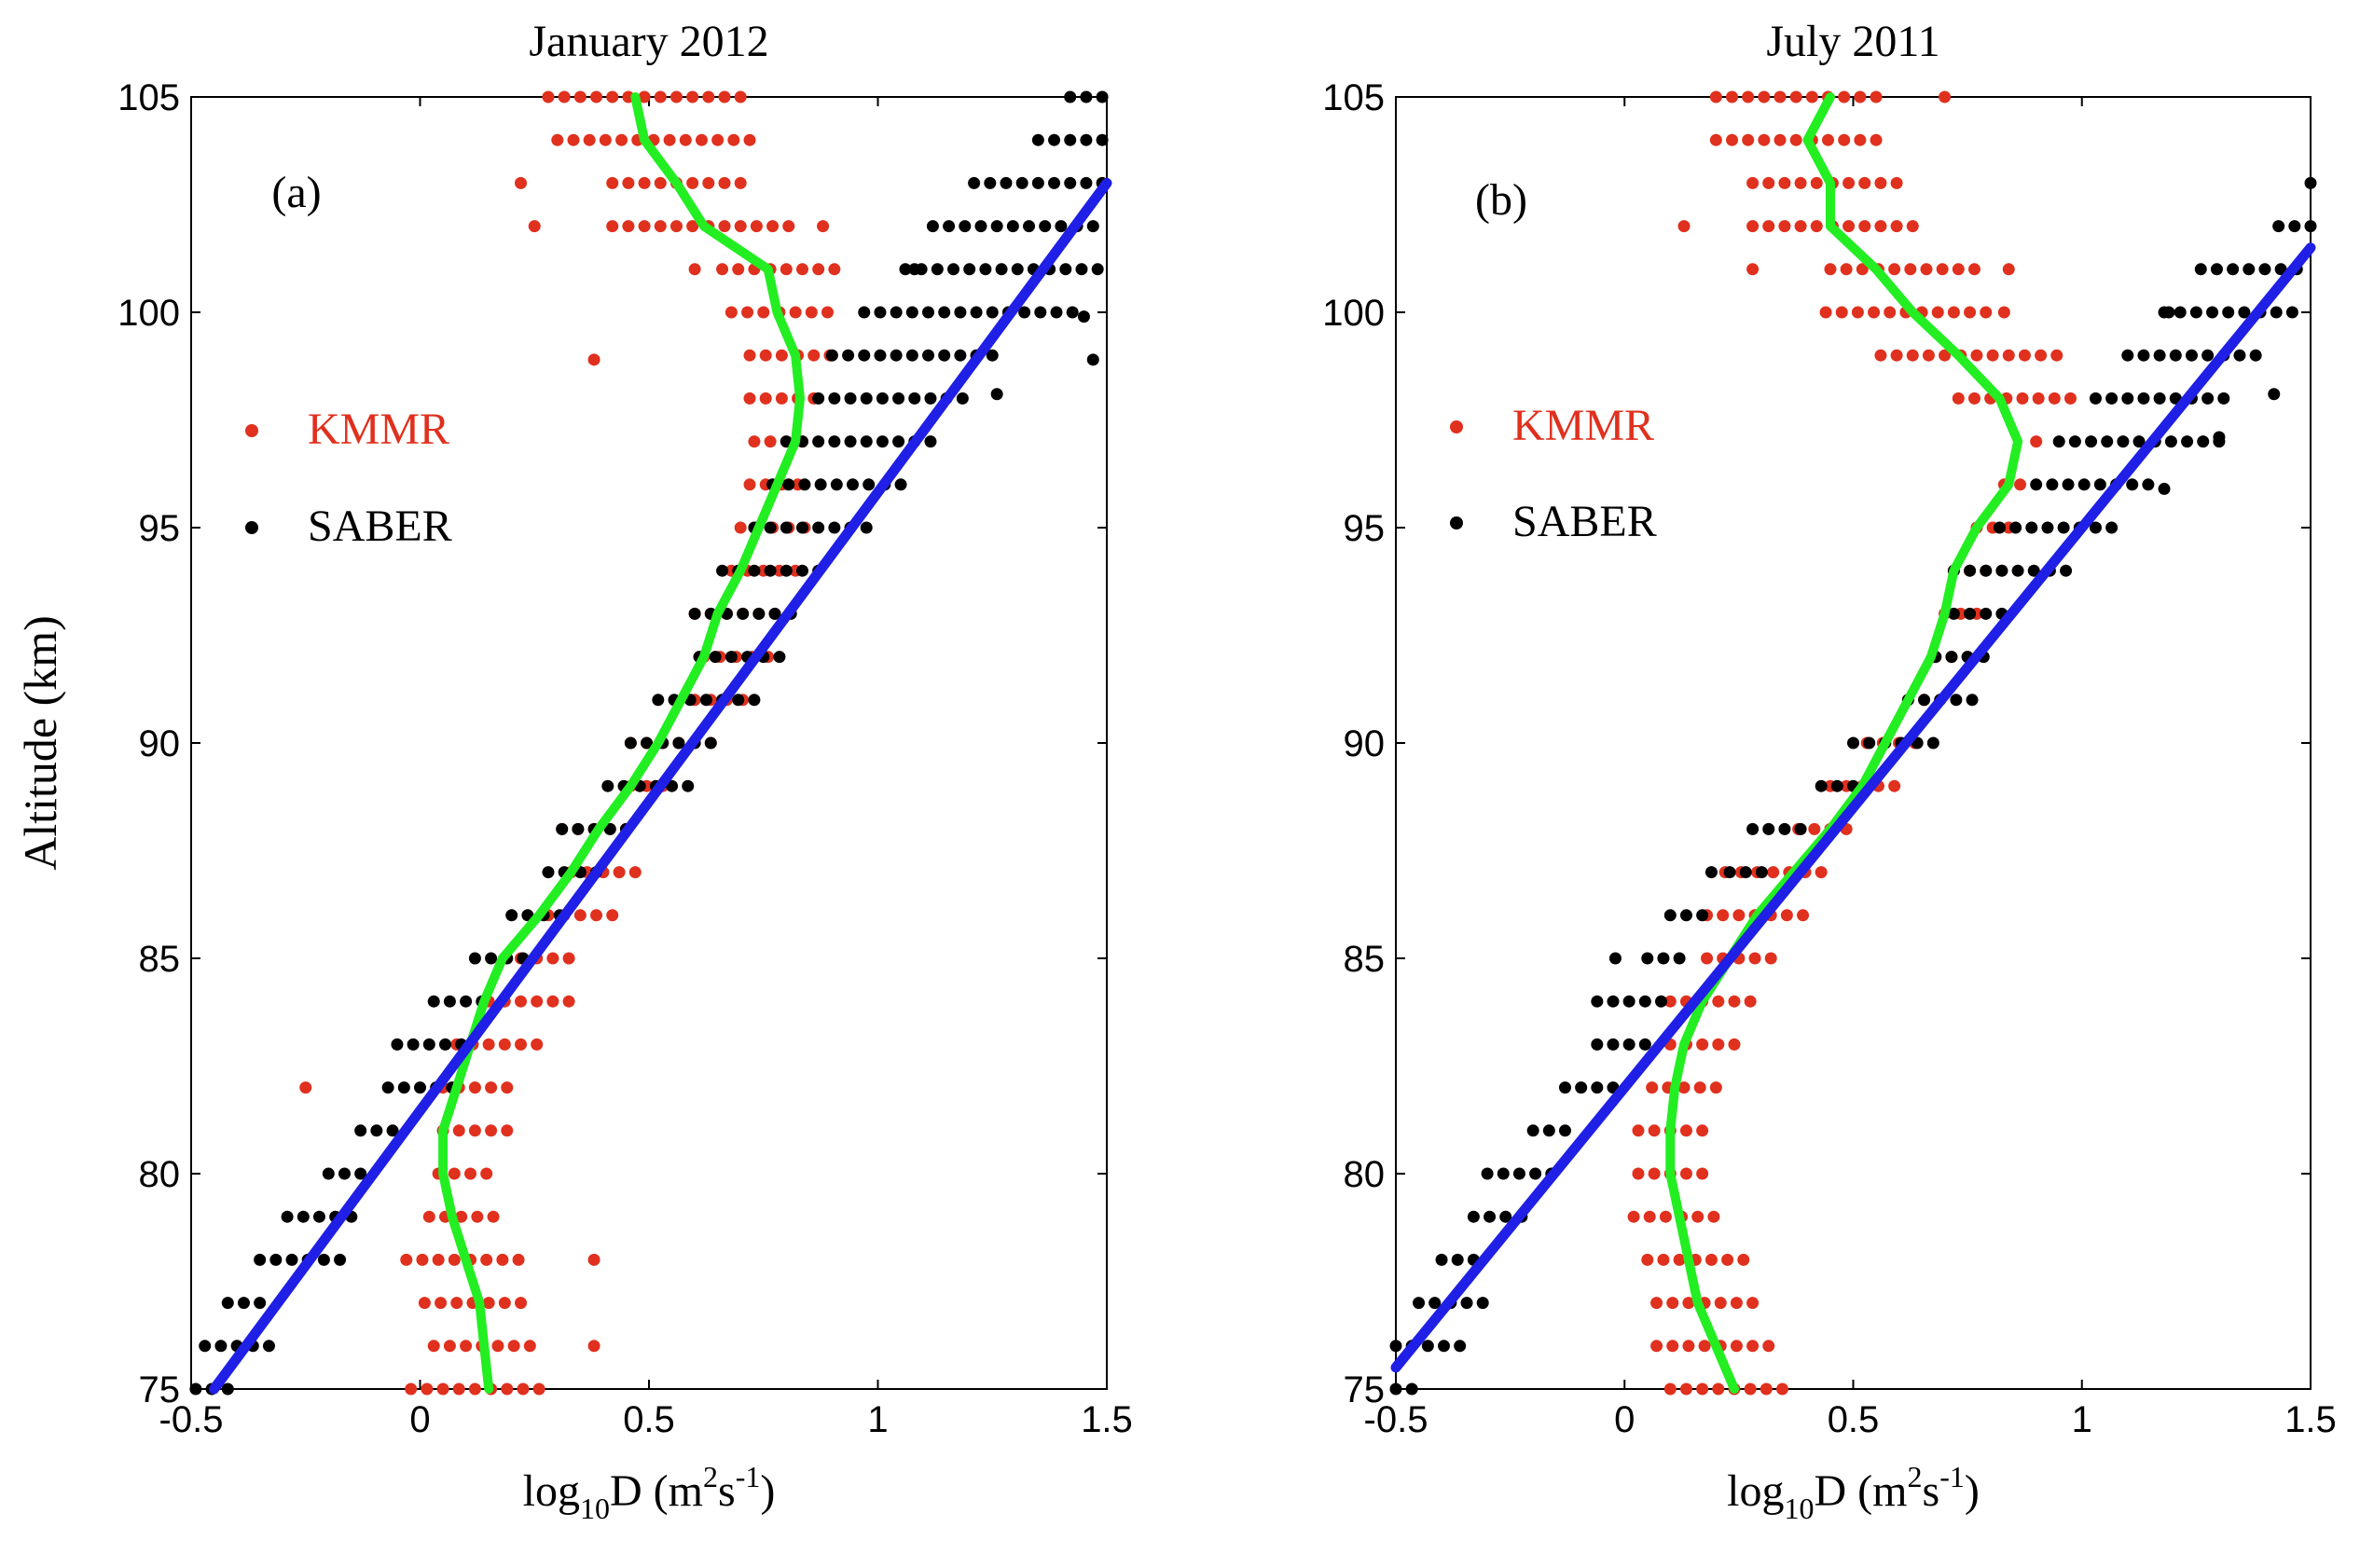  What do you see at coordinates (160, 528) in the screenshot?
I see `y-tick-label: 95` at bounding box center [160, 528].